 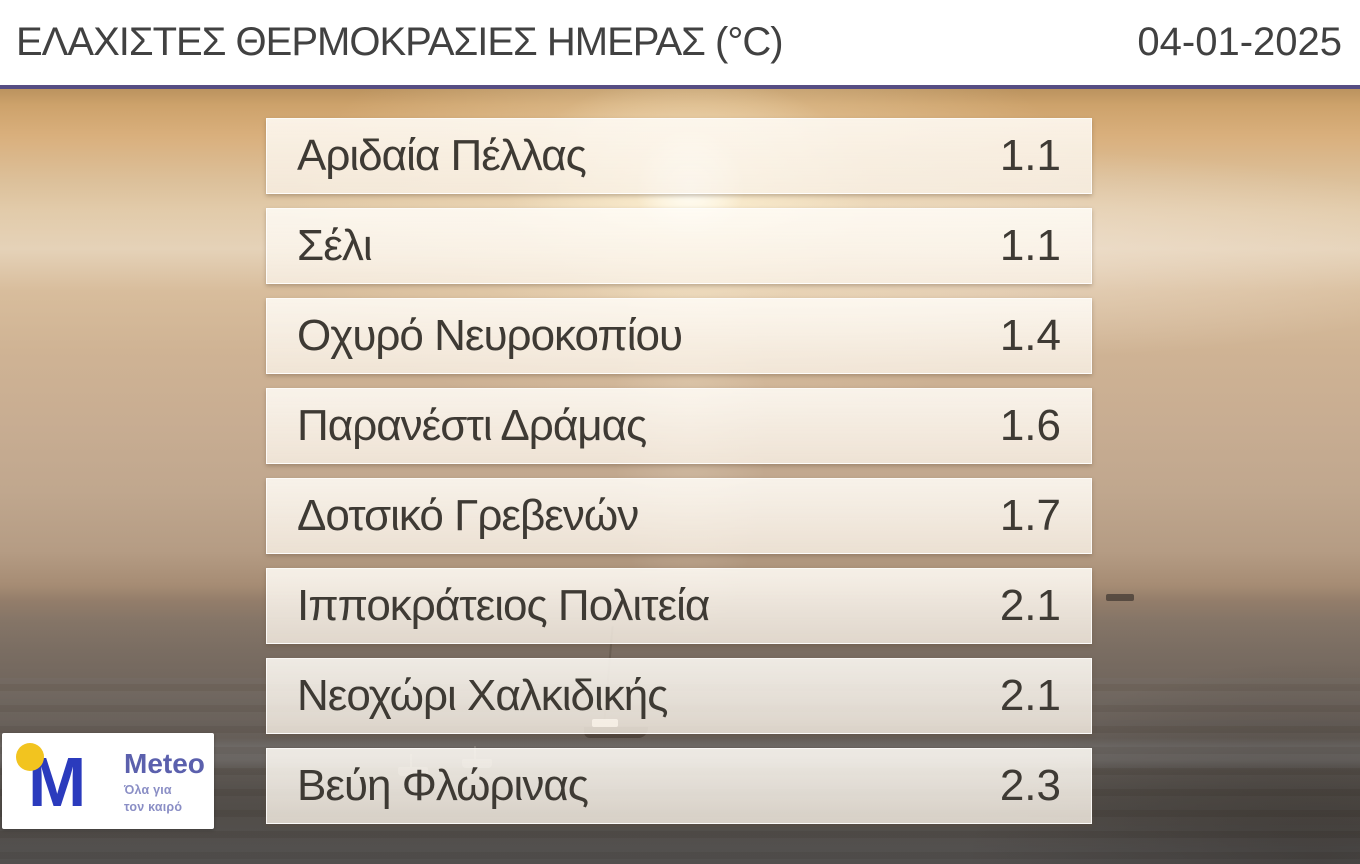 I want to click on station-temp: 1.6, so click(x=1030, y=425).